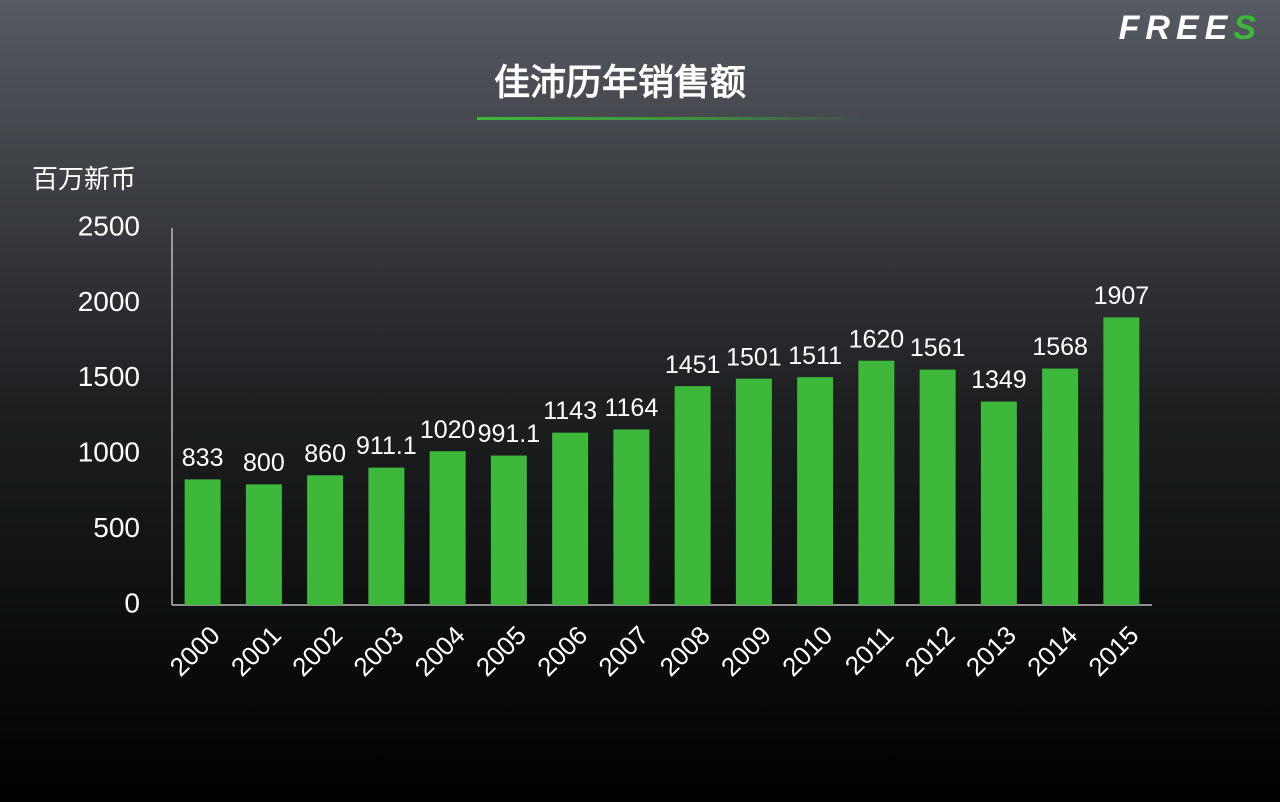 This screenshot has width=1280, height=802. What do you see at coordinates (448, 430) in the screenshot?
I see `data-label: 1020` at bounding box center [448, 430].